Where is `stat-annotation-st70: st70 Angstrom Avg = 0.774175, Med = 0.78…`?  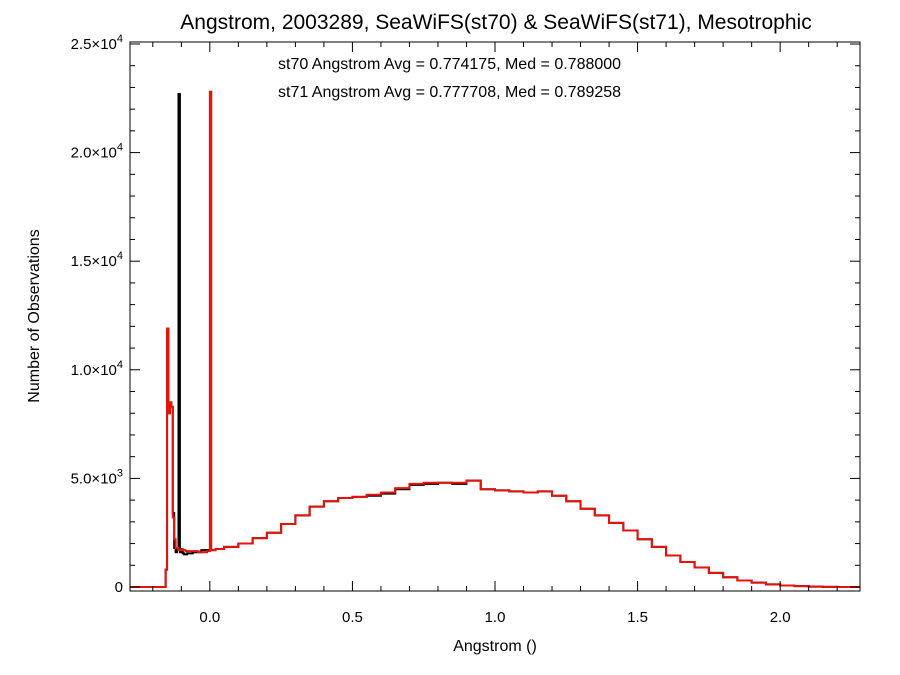
stat-annotation-st70: st70 Angstrom Avg = 0.774175, Med = 0.78… is located at coordinates (449, 64).